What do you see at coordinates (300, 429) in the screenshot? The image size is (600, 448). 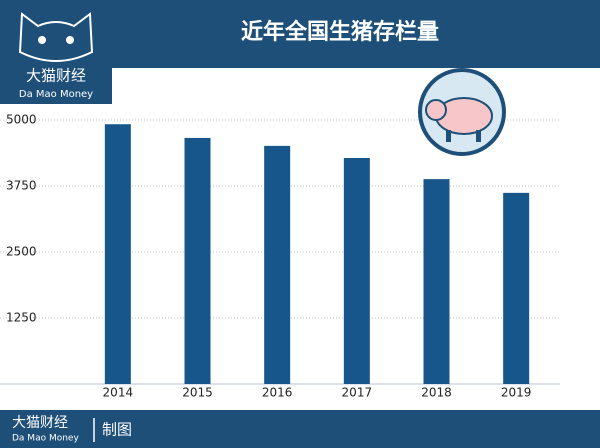 I see `footer-band` at bounding box center [300, 429].